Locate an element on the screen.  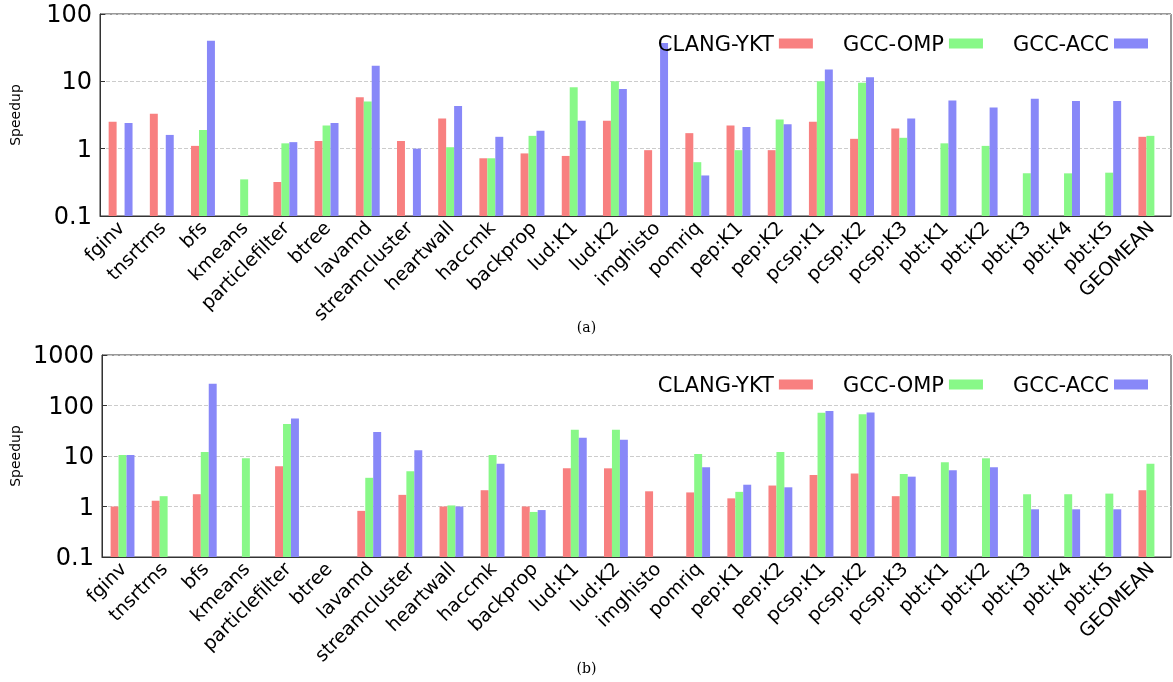
text: (a) is located at coordinates (586, 327).